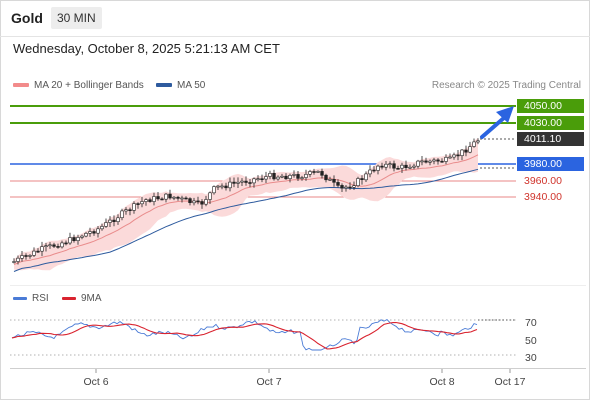 The width and height of the screenshot is (590, 400). What do you see at coordinates (510, 382) in the screenshot?
I see `x-label-oct17: Oct 17` at bounding box center [510, 382].